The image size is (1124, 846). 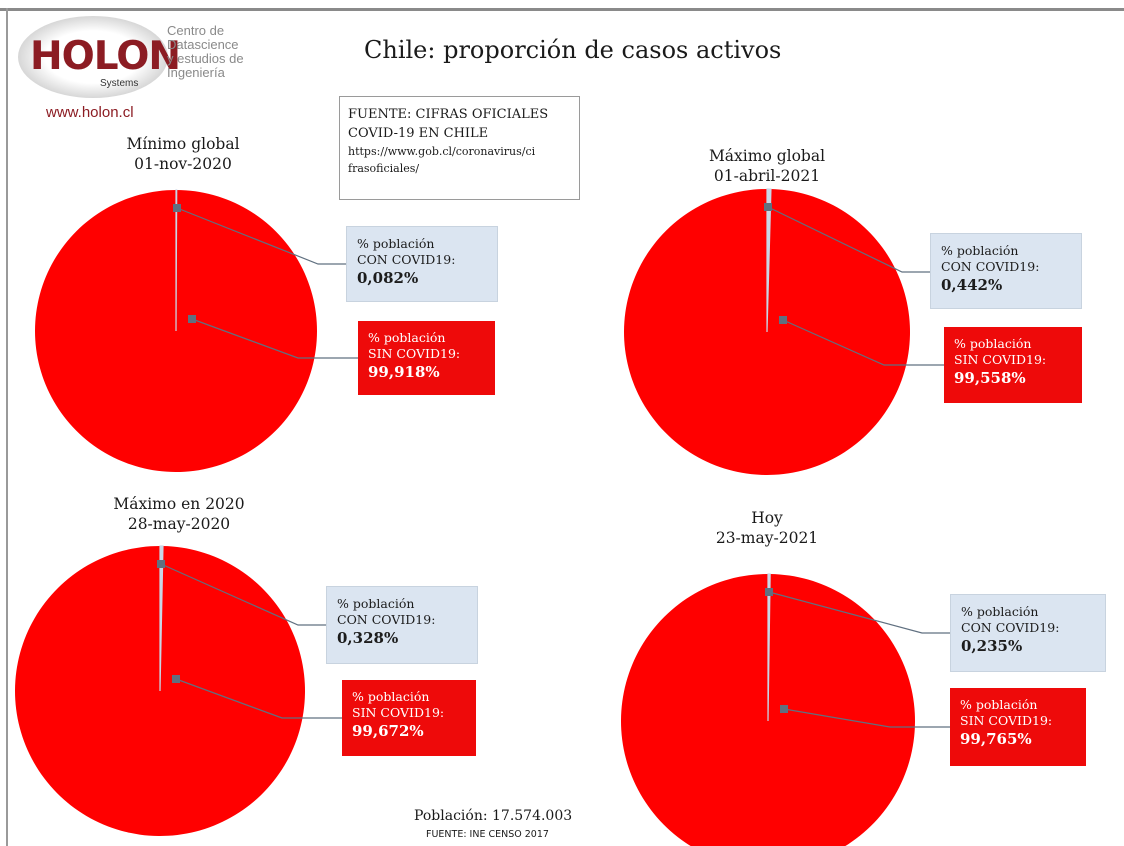 I want to click on label-con-covid-0: % población CON COVID19: 0,082%, so click(x=422, y=264).